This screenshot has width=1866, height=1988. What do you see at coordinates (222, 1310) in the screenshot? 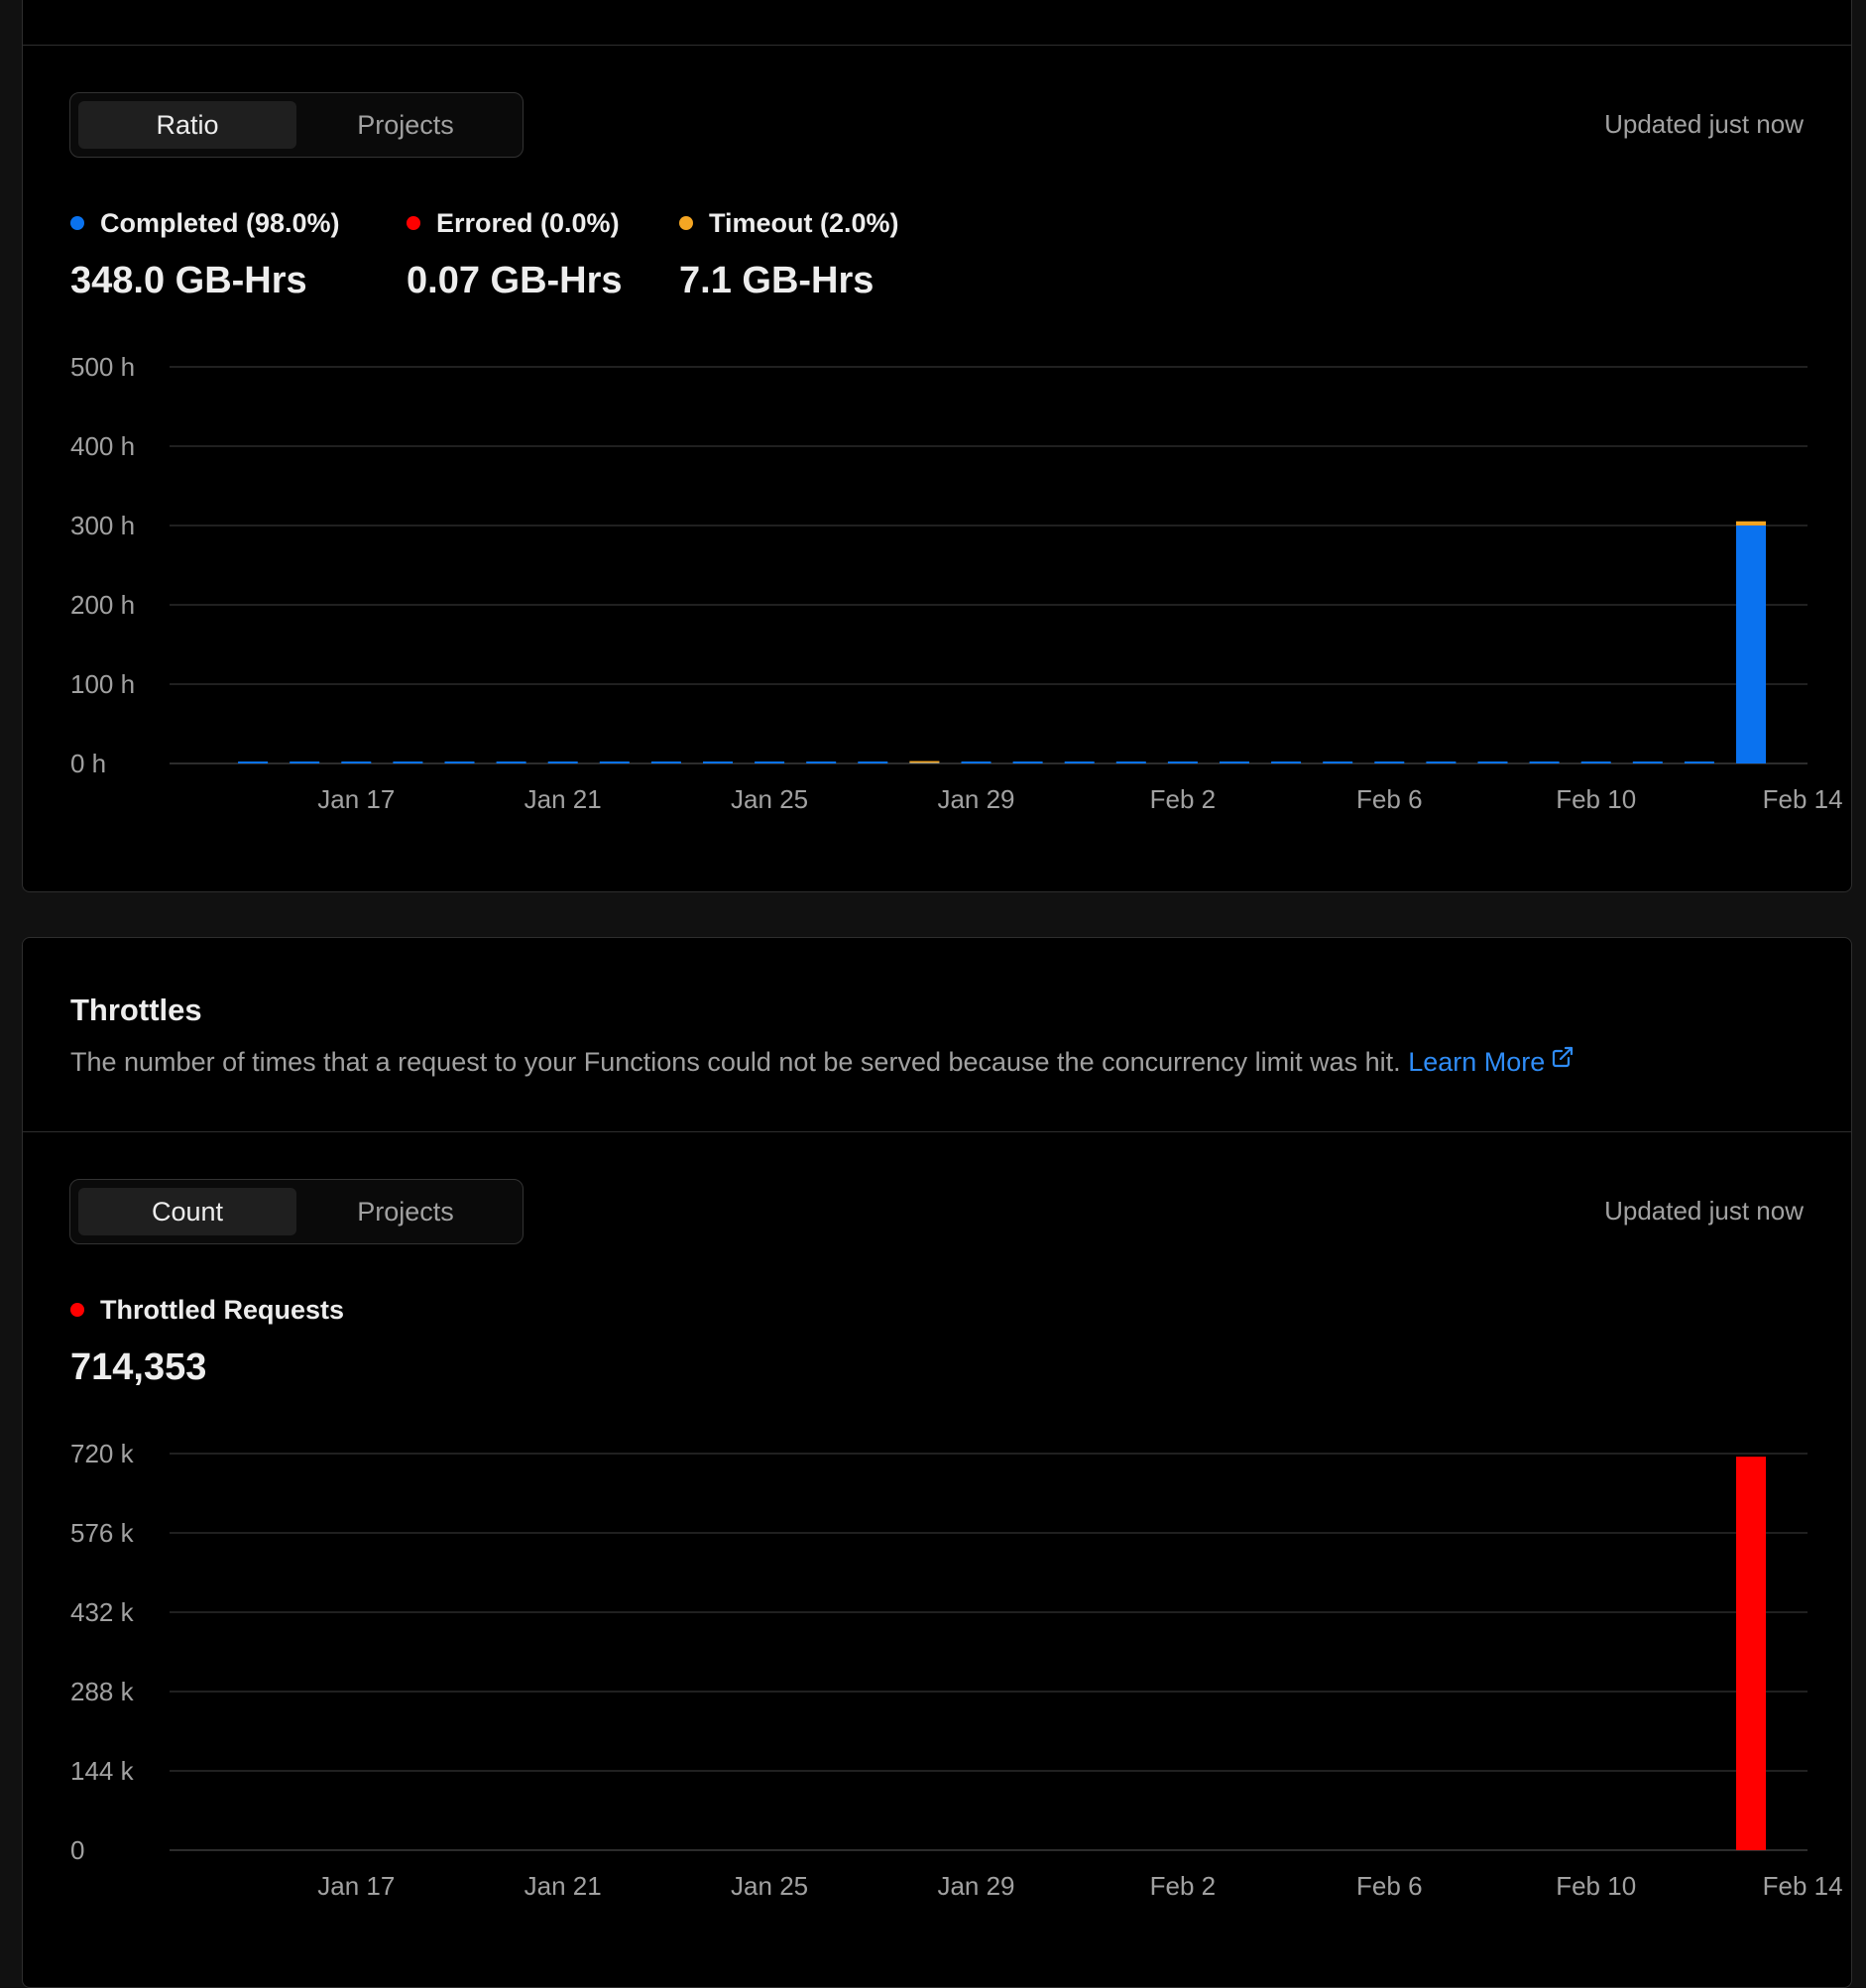
I see `legend-label: Throttled Requests` at bounding box center [222, 1310].